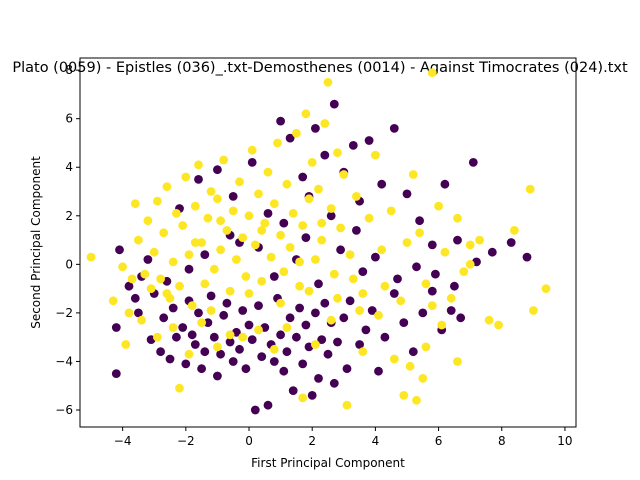 This screenshot has width=640, height=480. Describe the element at coordinates (312, 441) in the screenshot. I see `x-tick-label: 2` at that location.